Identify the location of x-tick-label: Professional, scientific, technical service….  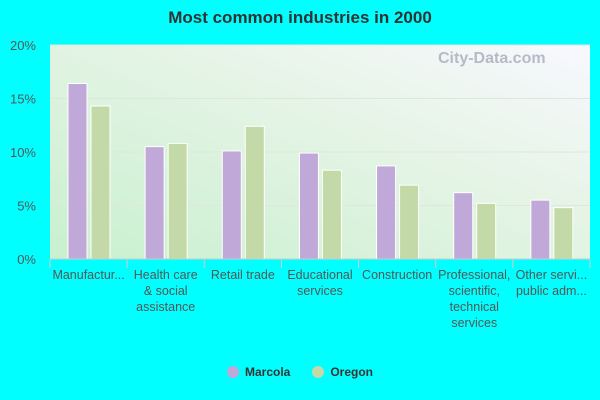
(474, 299).